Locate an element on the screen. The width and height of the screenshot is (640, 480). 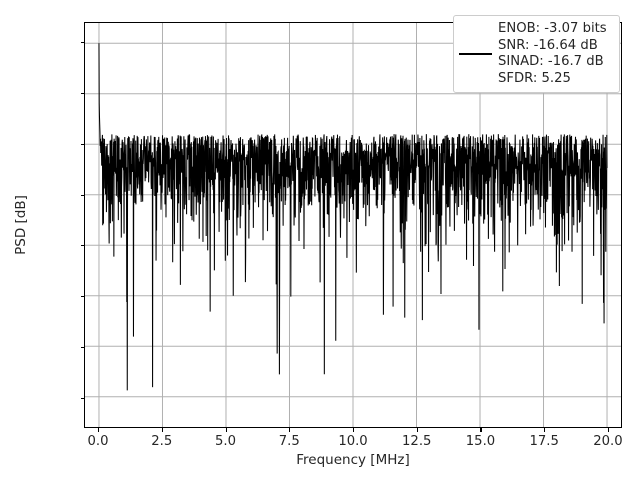
x-tick-label: 2.5 is located at coordinates (162, 441).